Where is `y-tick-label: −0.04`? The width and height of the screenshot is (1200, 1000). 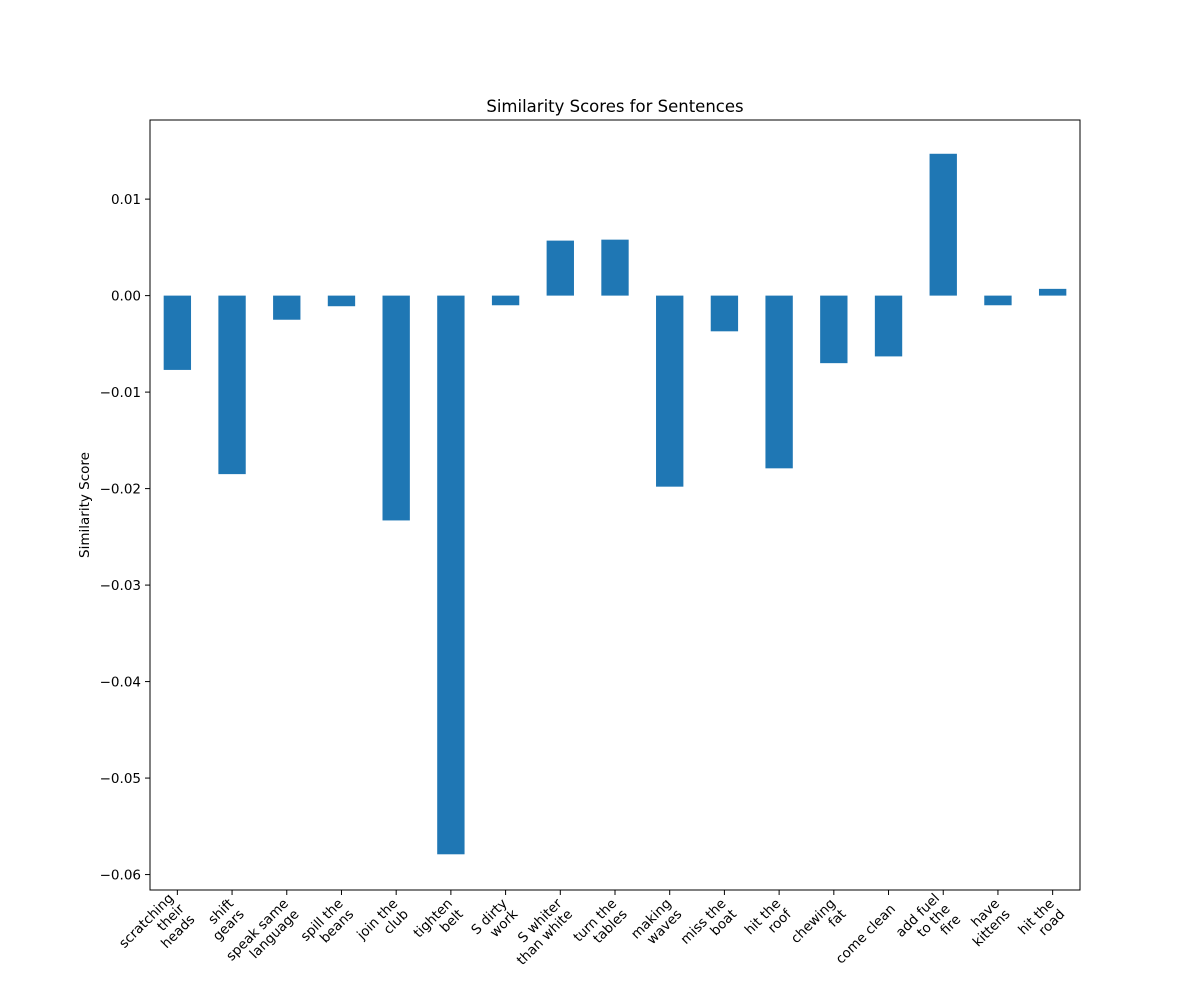
y-tick-label: −0.04 is located at coordinates (120, 683).